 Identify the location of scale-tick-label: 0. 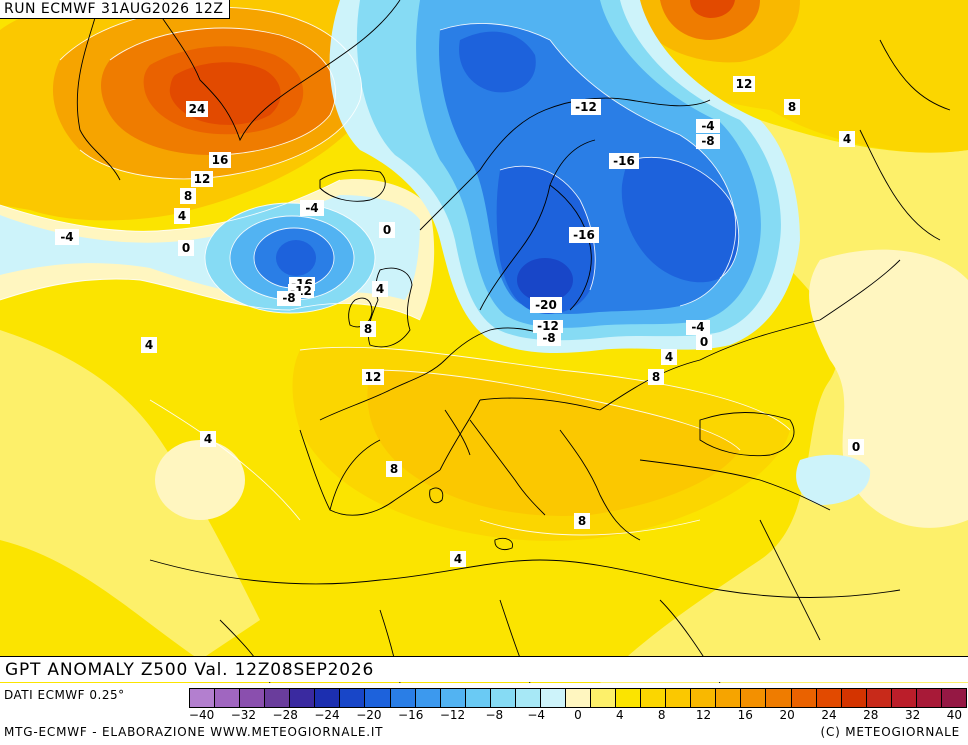
(578, 715).